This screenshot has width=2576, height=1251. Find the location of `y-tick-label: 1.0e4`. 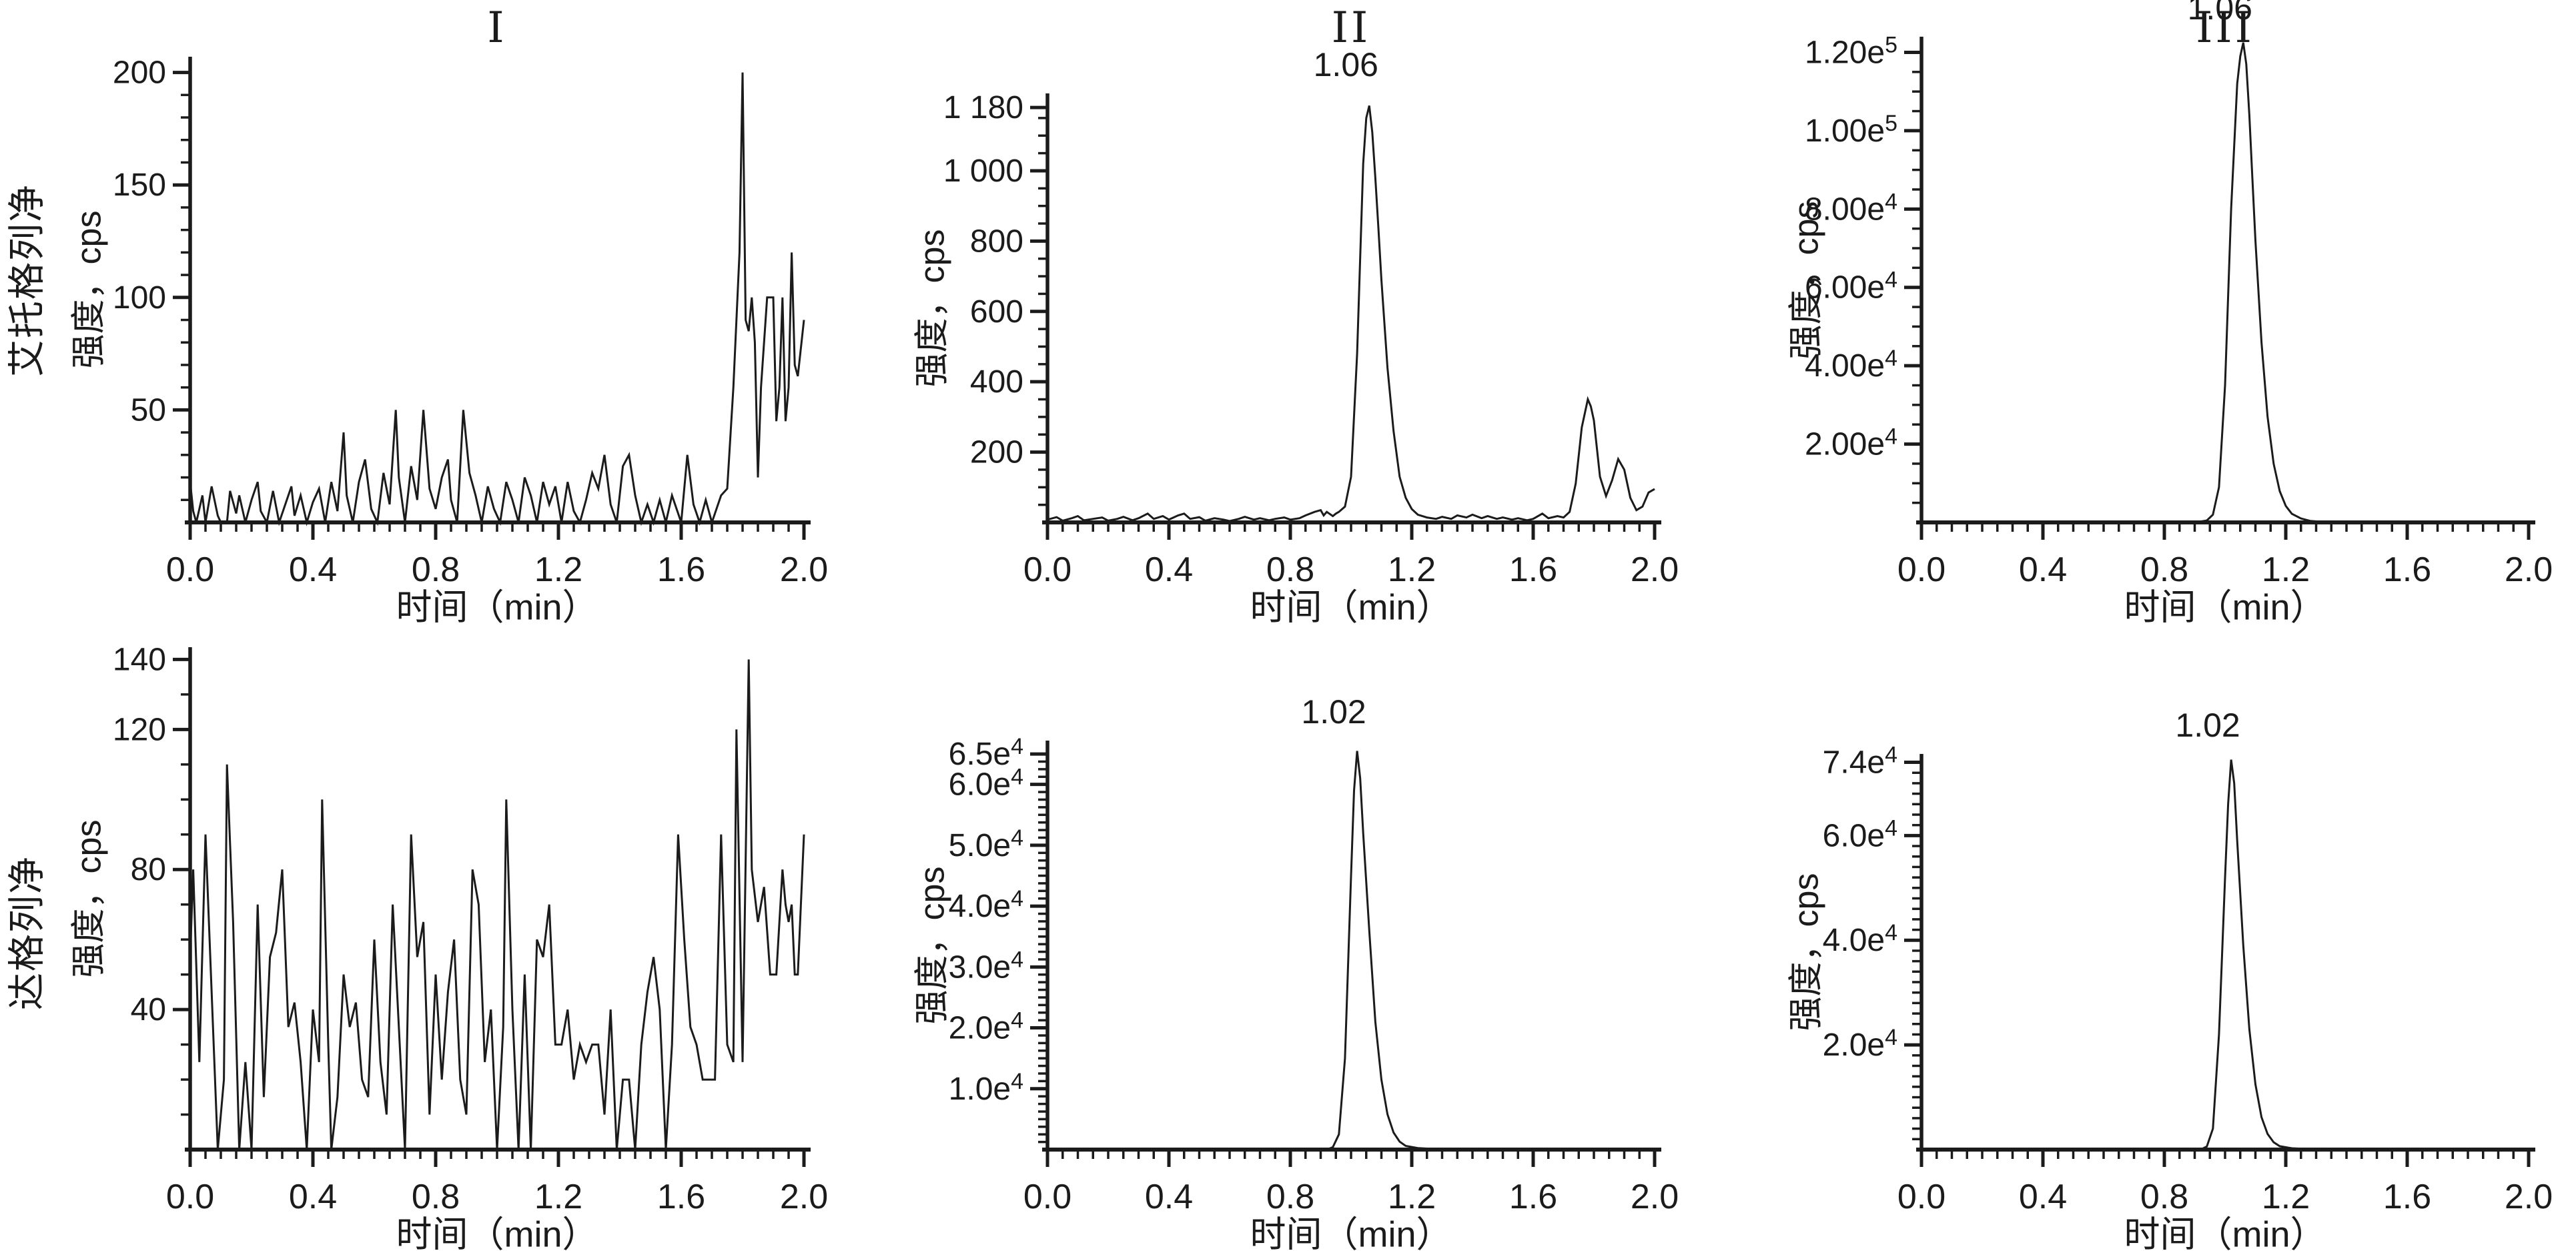

y-tick-label: 1.0e4 is located at coordinates (986, 1088).